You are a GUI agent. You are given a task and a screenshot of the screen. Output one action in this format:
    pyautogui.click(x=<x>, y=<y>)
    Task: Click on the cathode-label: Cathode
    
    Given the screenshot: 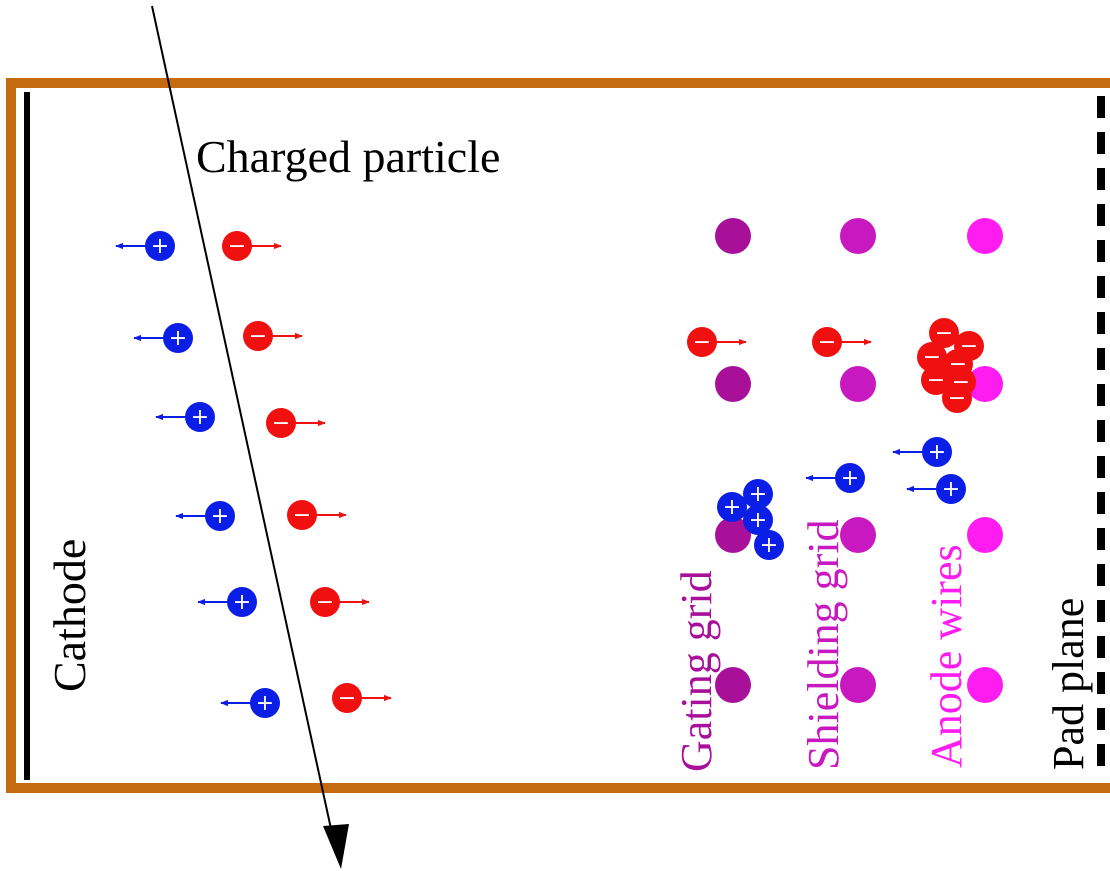 What is the action you would take?
    pyautogui.click(x=69, y=615)
    